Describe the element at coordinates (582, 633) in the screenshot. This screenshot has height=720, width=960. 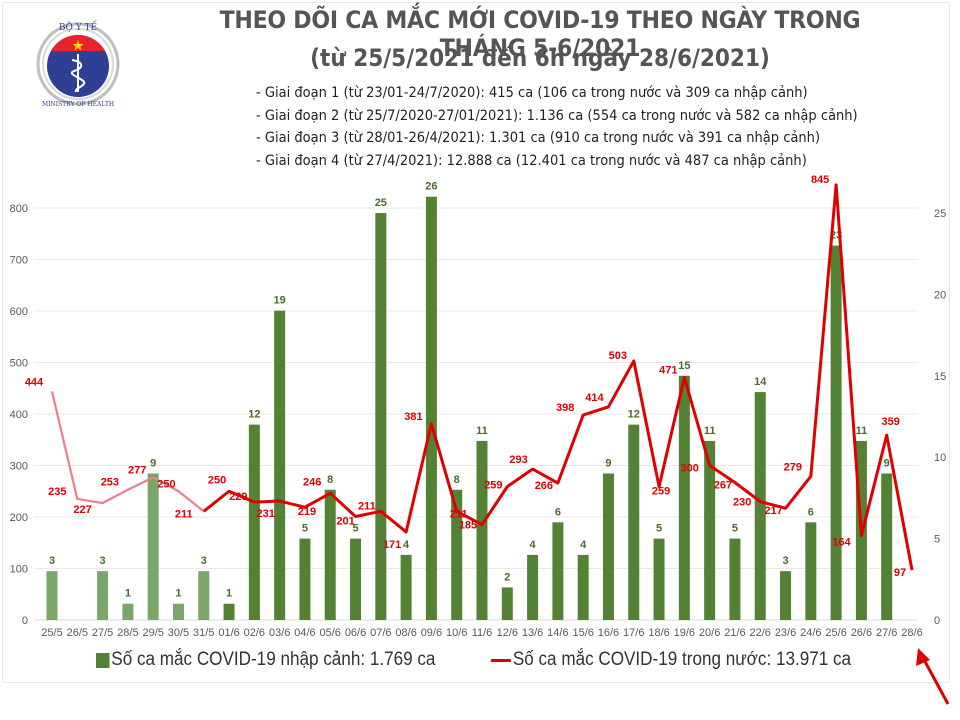
I see `x-tick-label: 15/6` at that location.